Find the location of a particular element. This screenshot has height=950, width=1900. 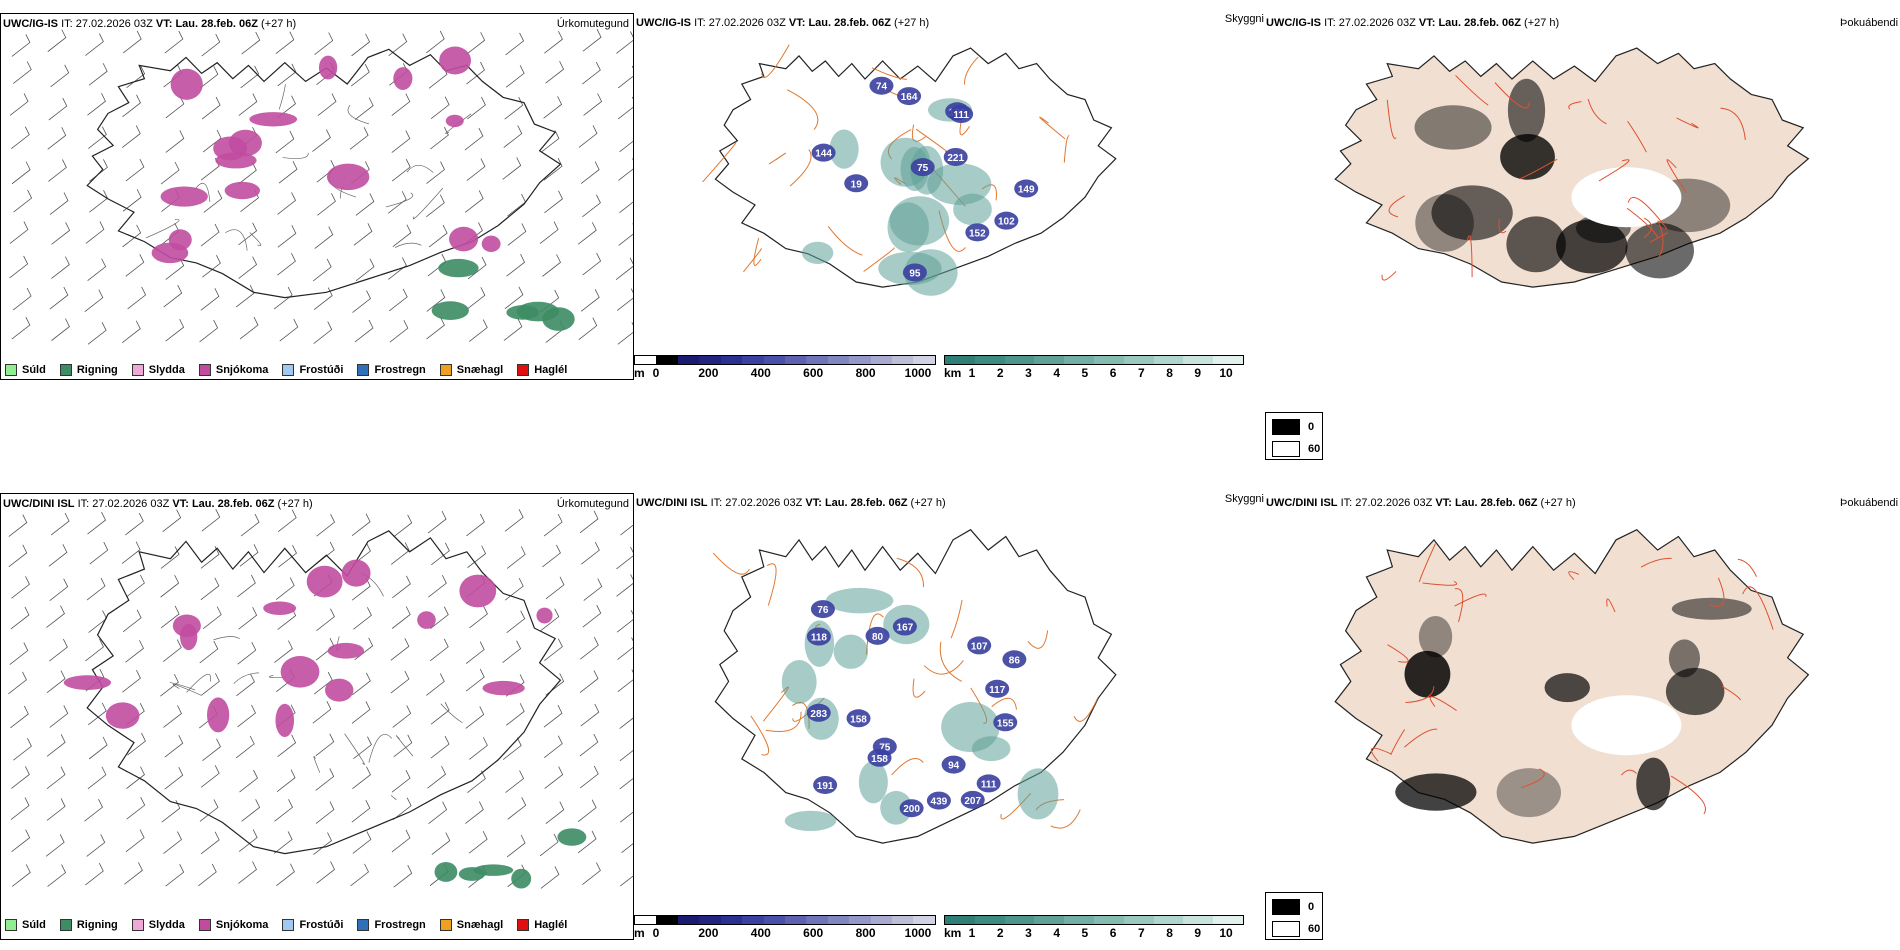

legend-label: Haglél is located at coordinates (551, 370).